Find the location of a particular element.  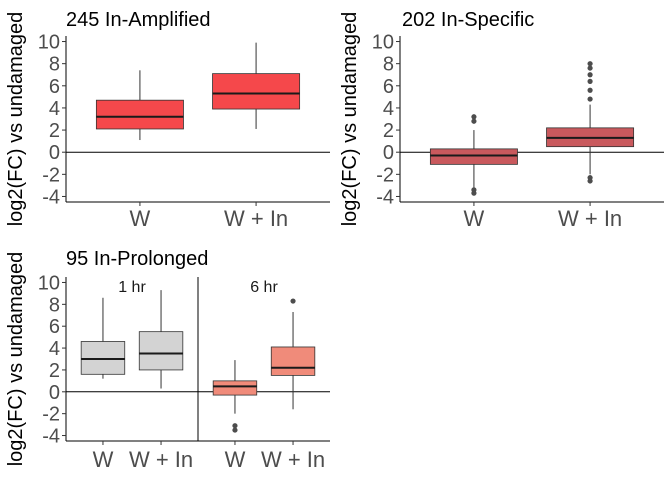

panel-label: 6 hr is located at coordinates (264, 287).